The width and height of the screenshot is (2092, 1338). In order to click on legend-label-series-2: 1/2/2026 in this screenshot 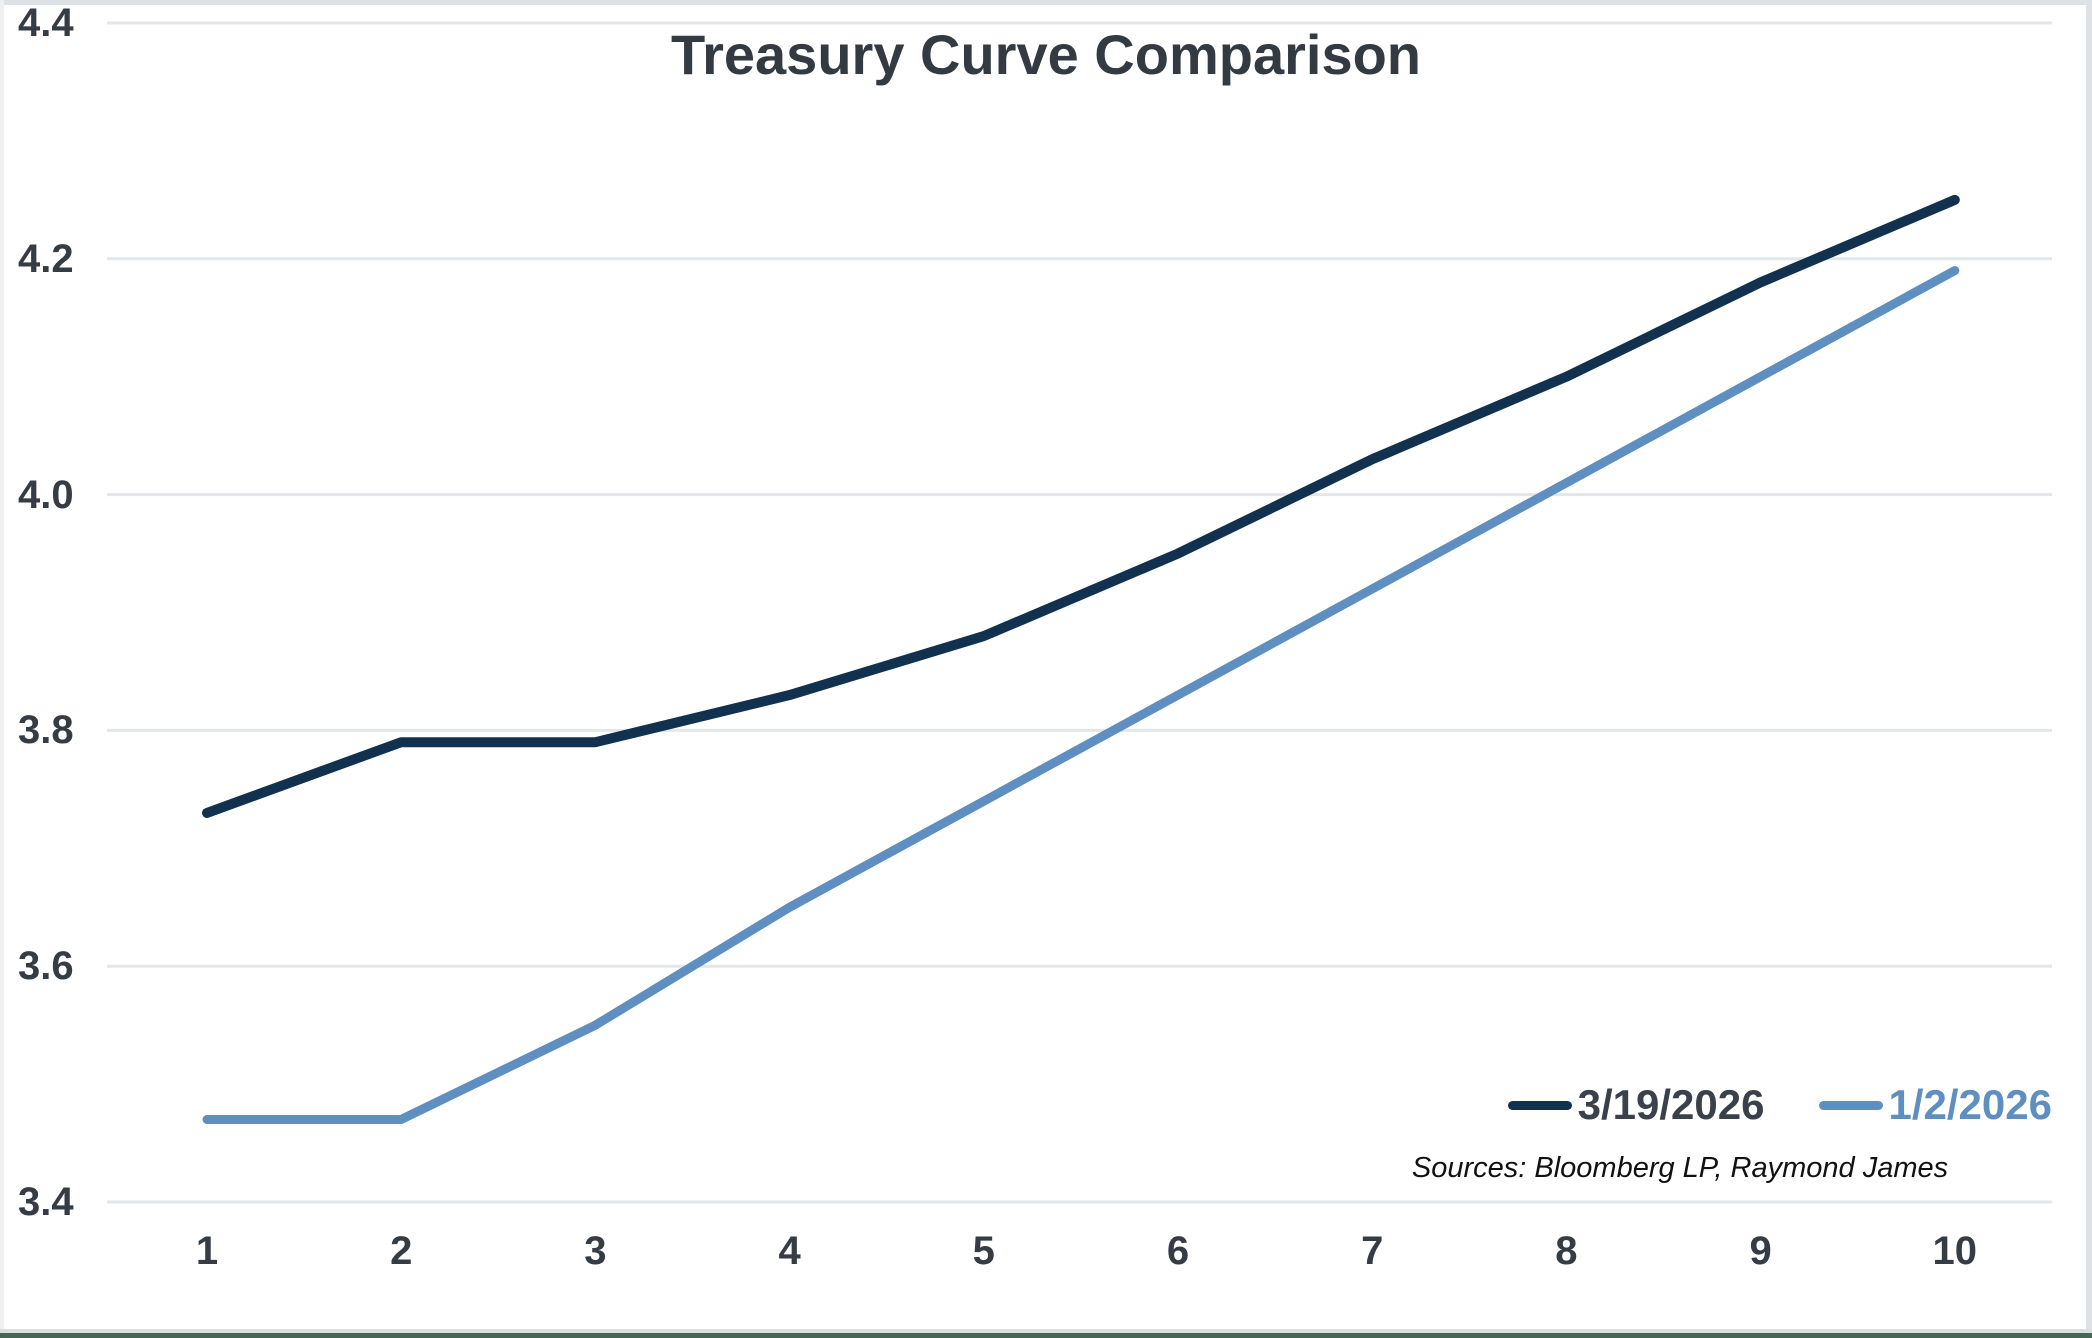, I will do `click(1970, 1104)`.